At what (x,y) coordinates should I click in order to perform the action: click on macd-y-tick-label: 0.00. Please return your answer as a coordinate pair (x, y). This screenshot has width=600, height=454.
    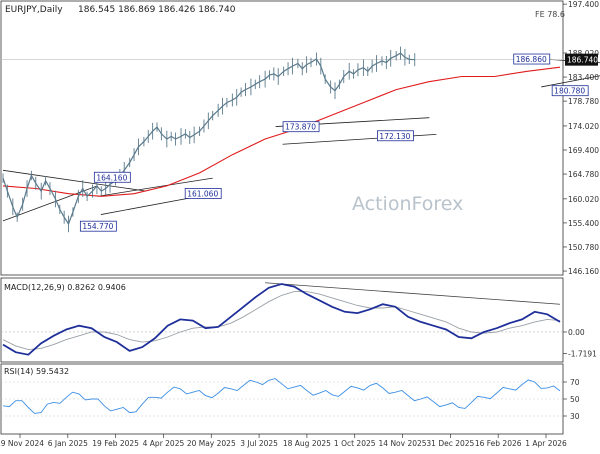
    Looking at the image, I should click on (576, 332).